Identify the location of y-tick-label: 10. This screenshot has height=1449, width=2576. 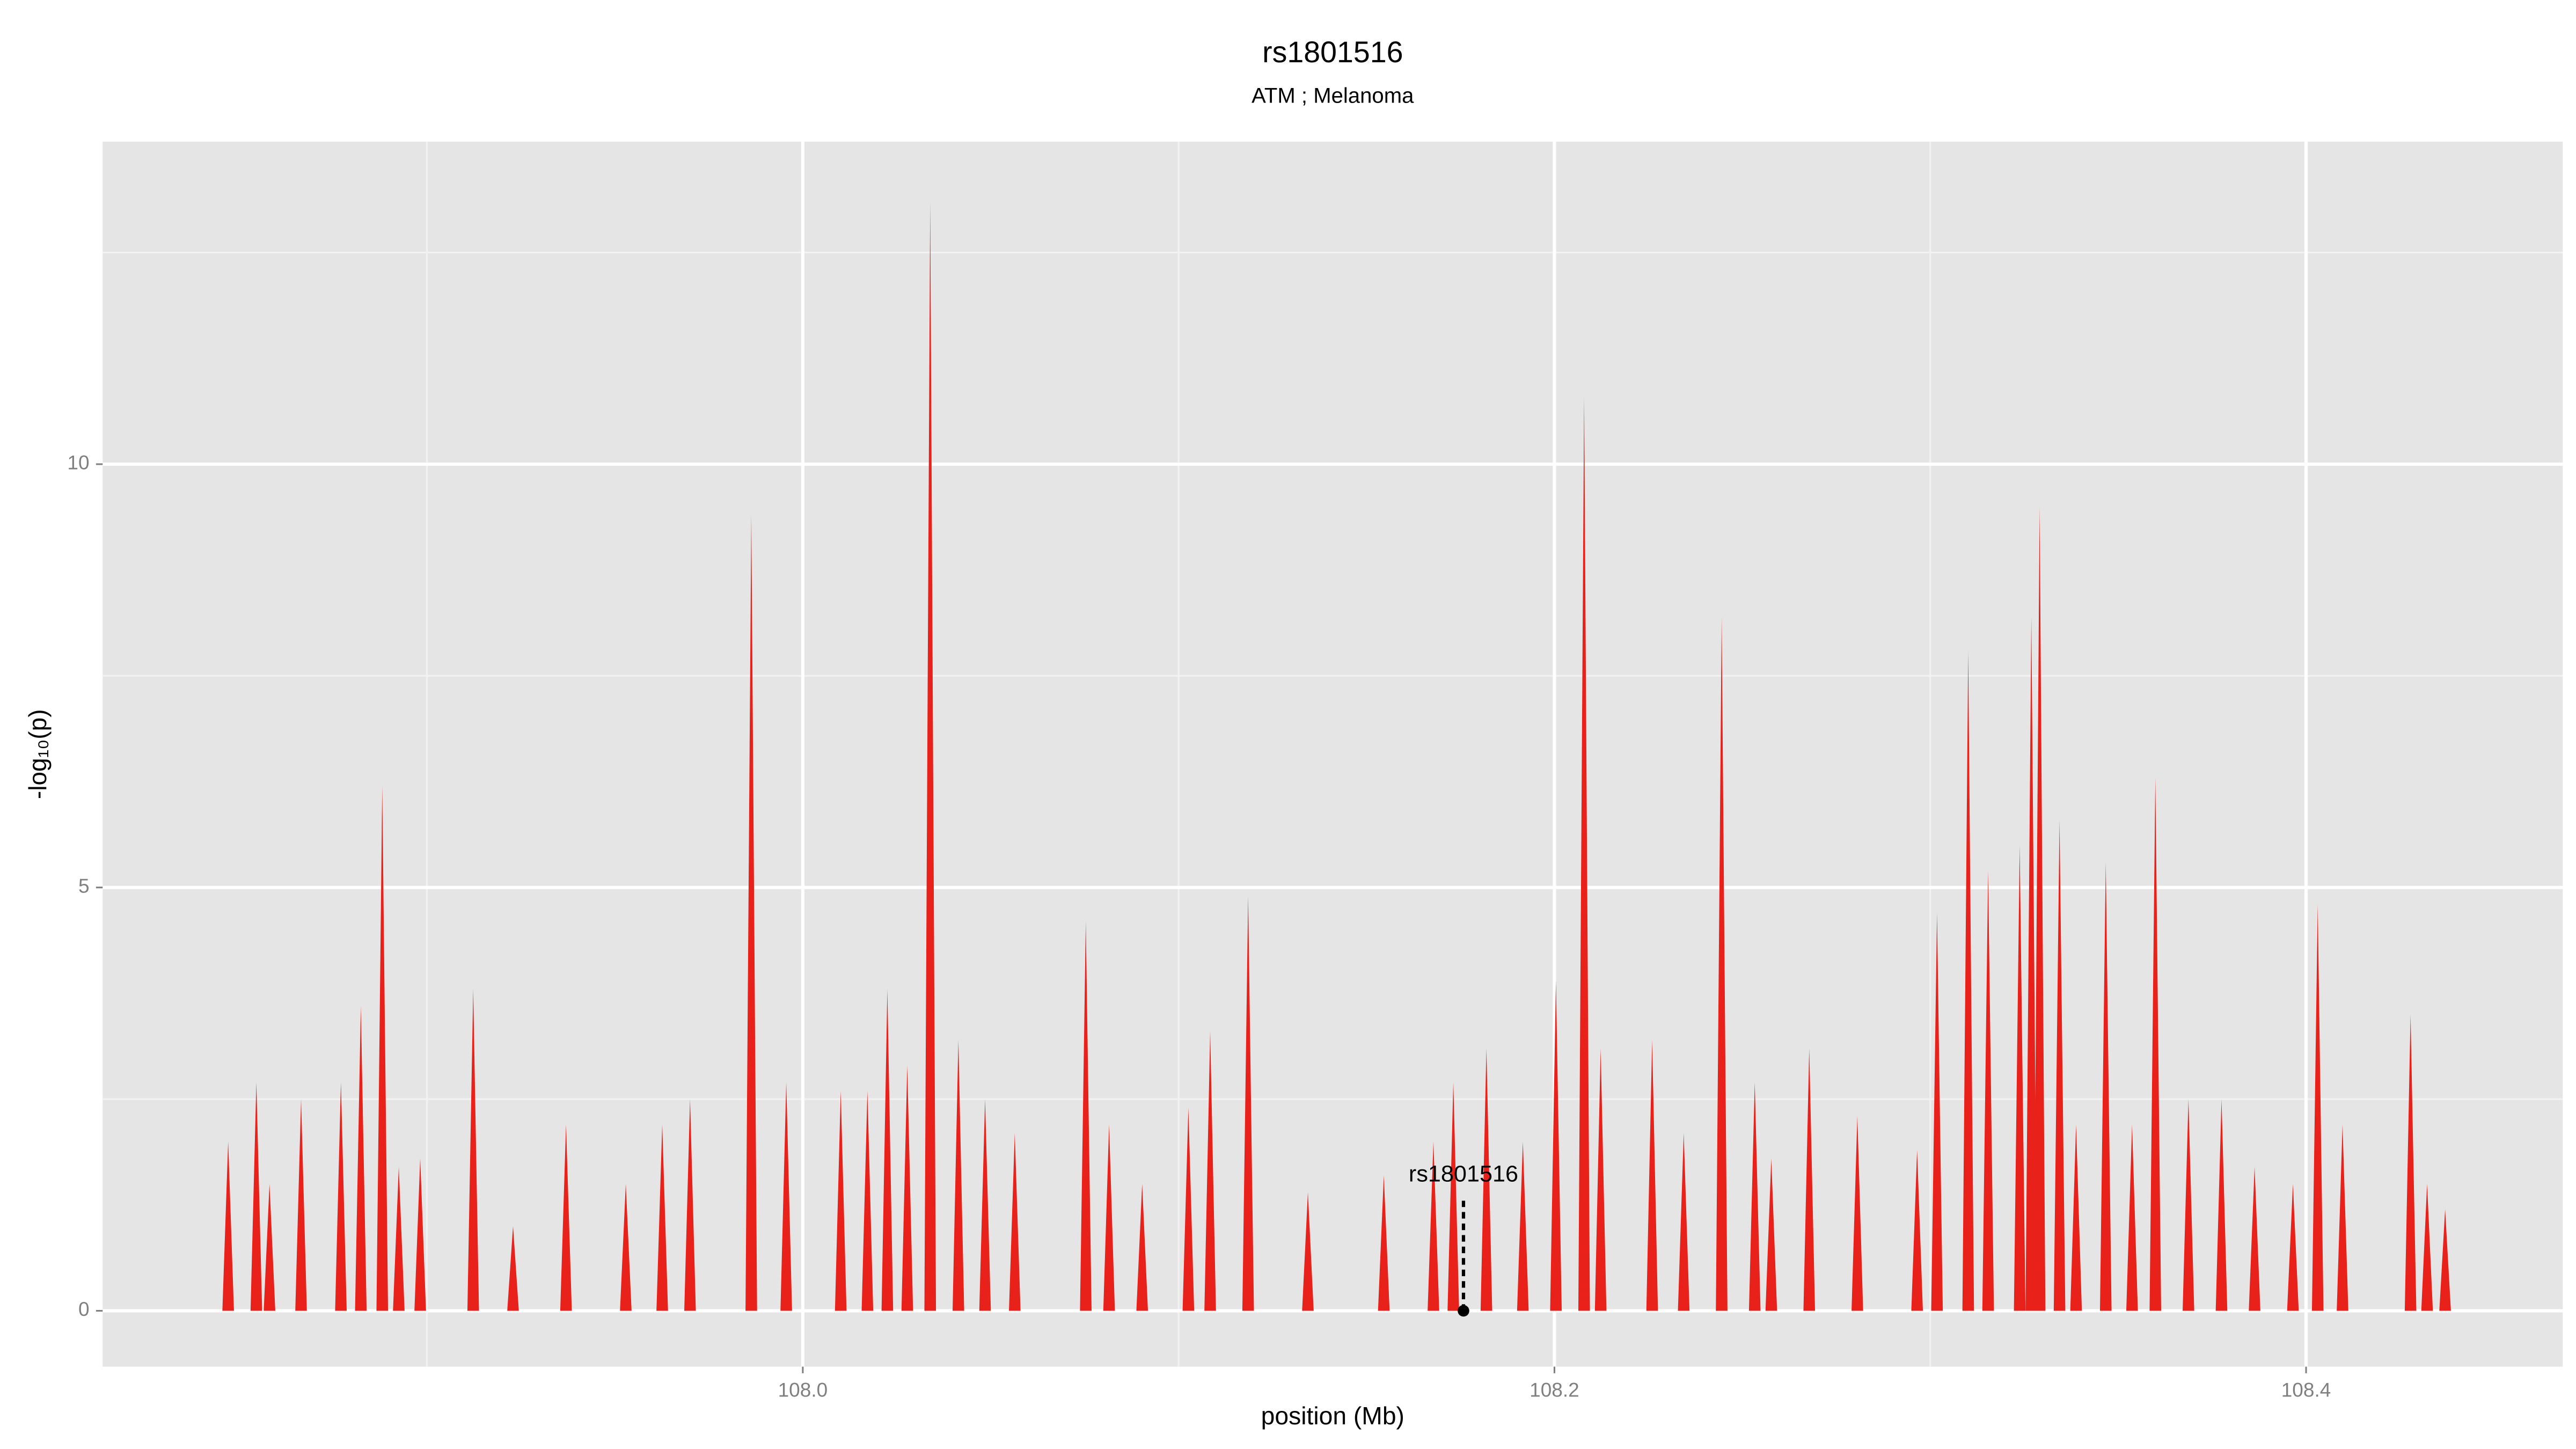
(78, 463).